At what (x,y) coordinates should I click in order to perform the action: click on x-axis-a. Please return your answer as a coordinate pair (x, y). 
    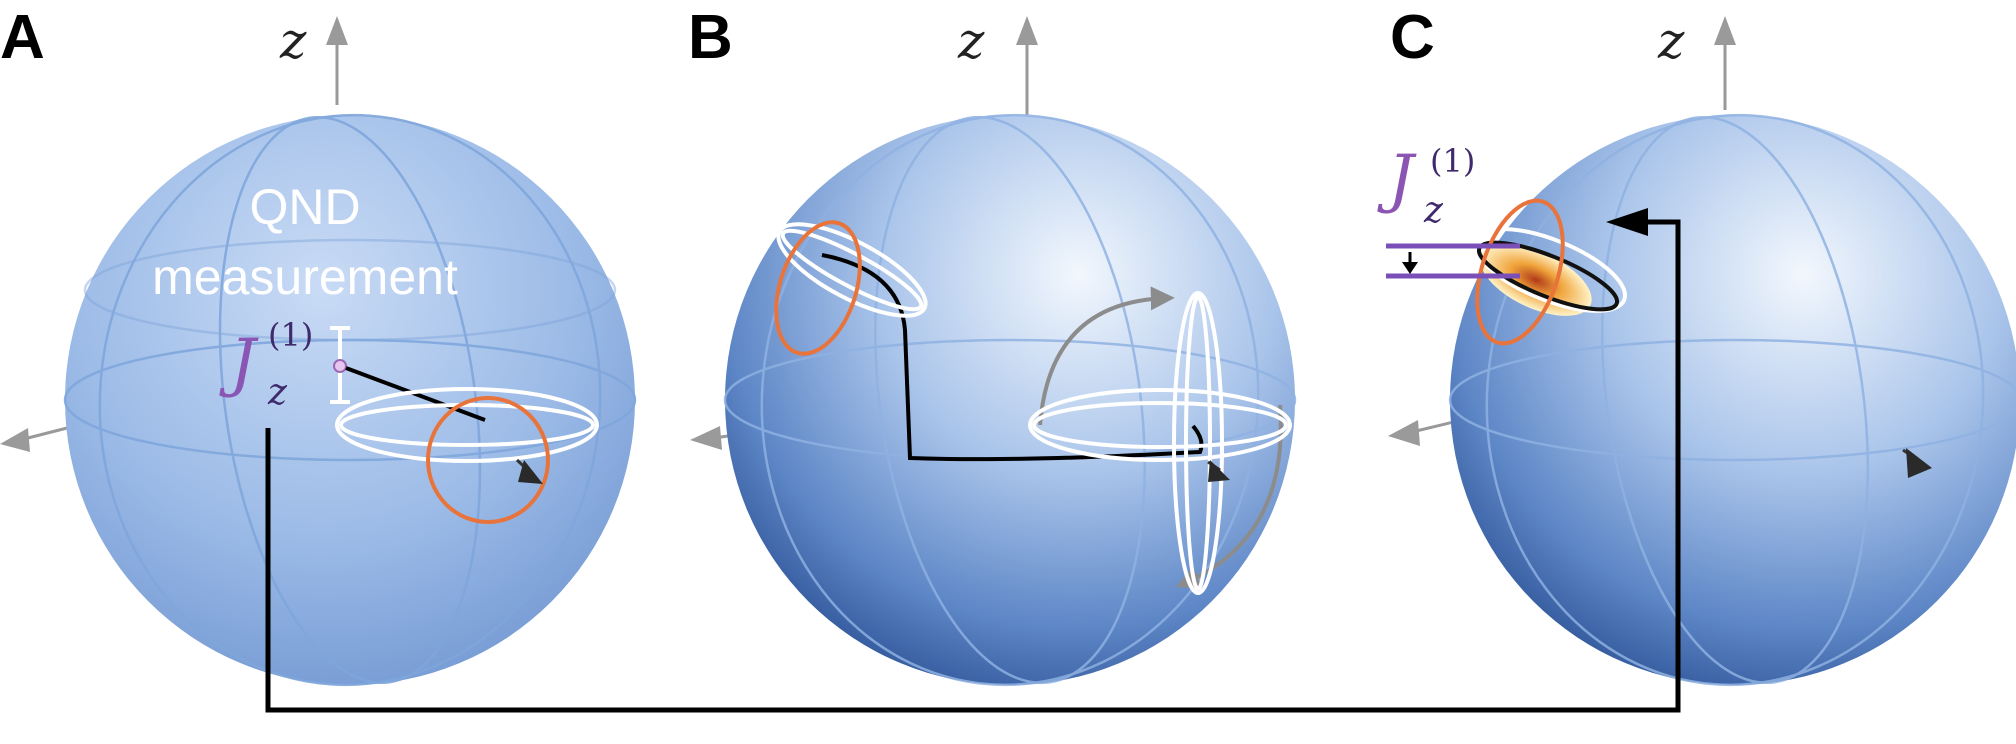
    Looking at the image, I should click on (47, 433).